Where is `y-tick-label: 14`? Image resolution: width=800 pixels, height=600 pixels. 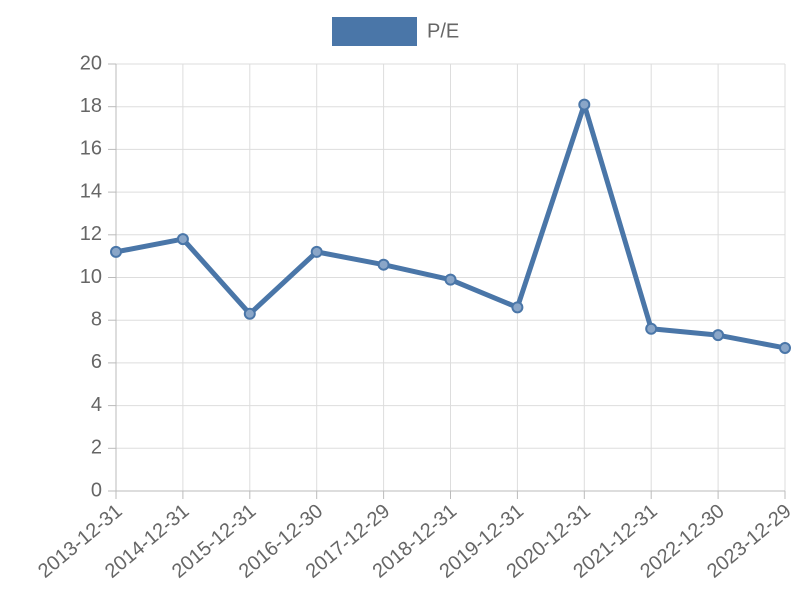 y-tick-label: 14 is located at coordinates (91, 191).